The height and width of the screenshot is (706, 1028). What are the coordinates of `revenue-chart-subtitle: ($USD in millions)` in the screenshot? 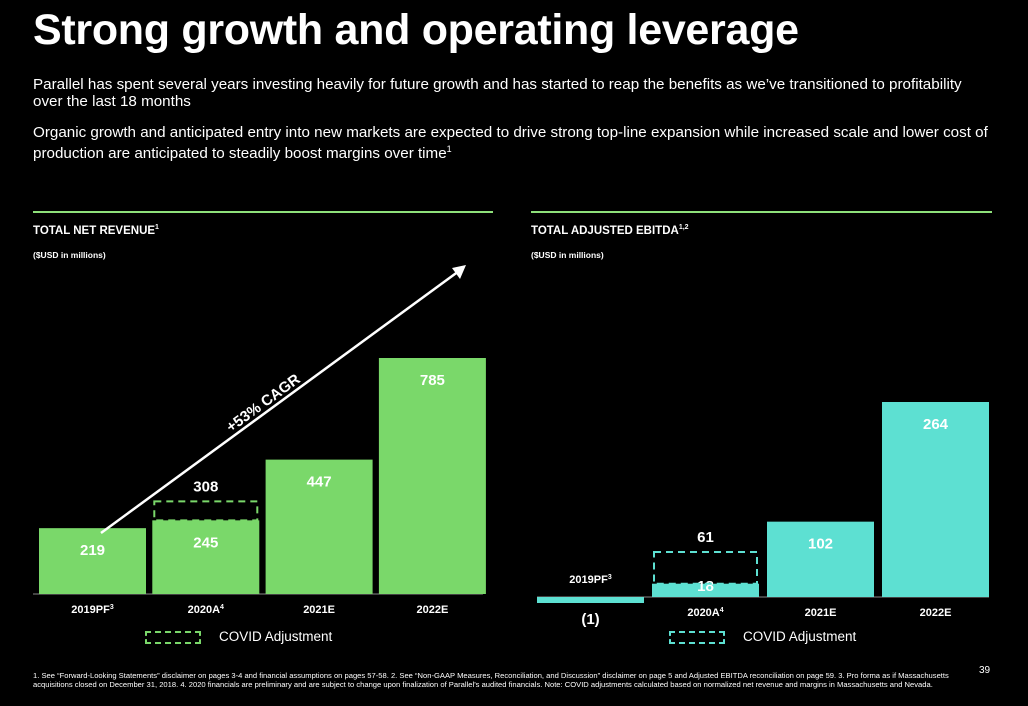 It's located at (69, 255).